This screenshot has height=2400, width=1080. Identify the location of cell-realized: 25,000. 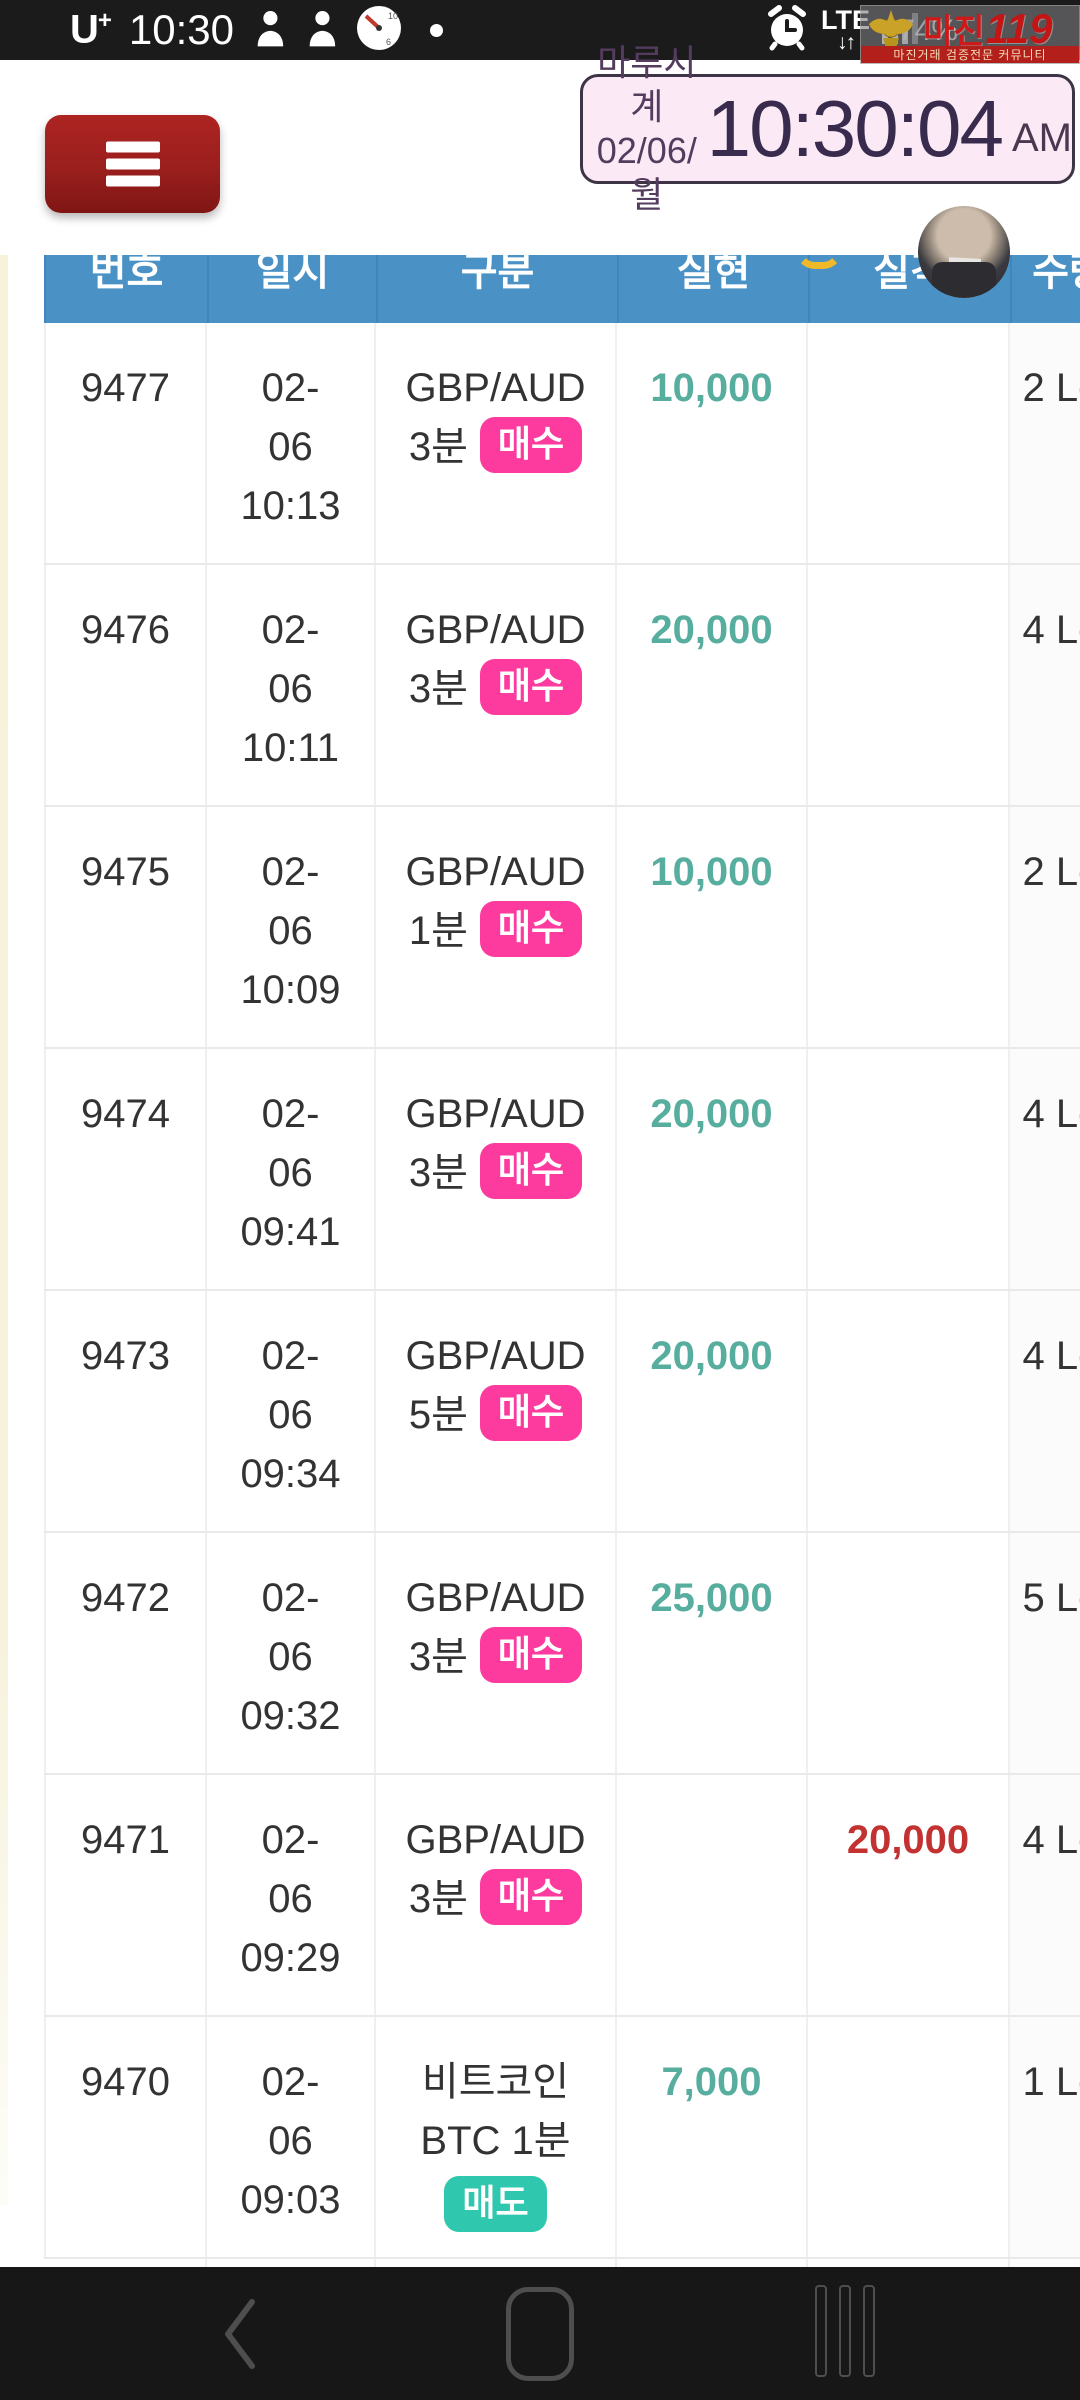
(712, 1653).